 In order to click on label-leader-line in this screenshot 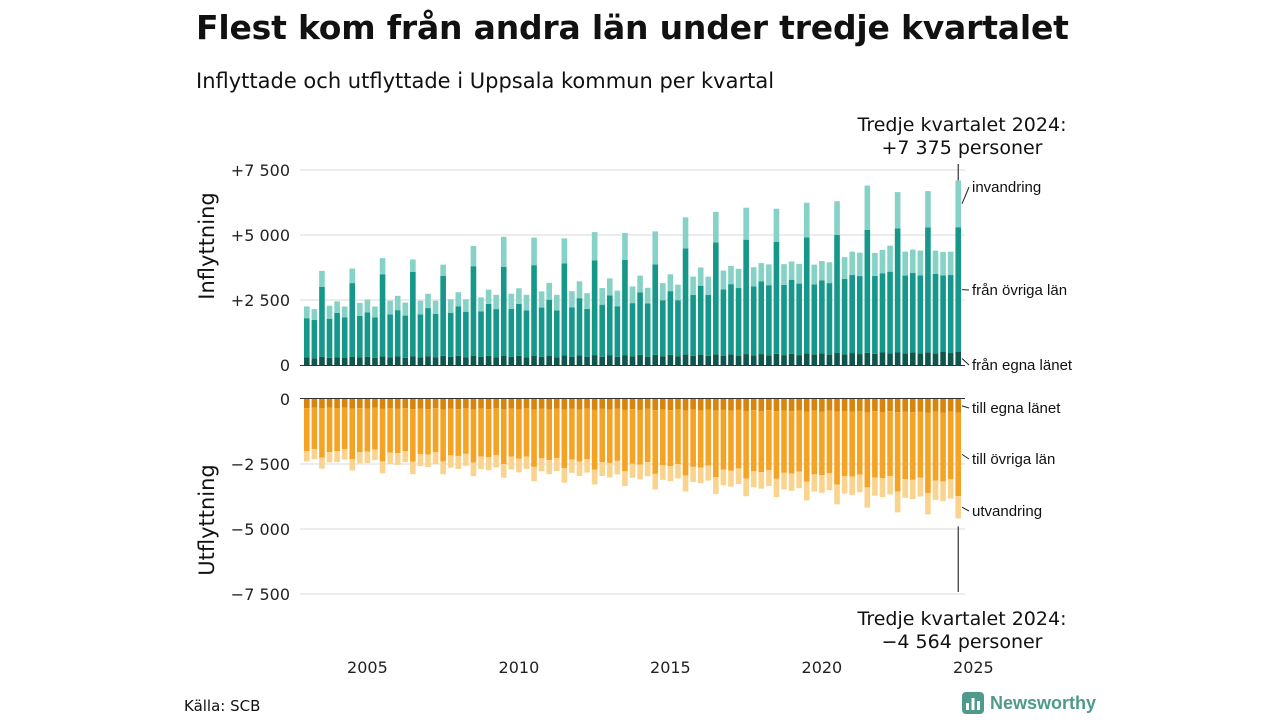, I will do `click(965, 456)`.